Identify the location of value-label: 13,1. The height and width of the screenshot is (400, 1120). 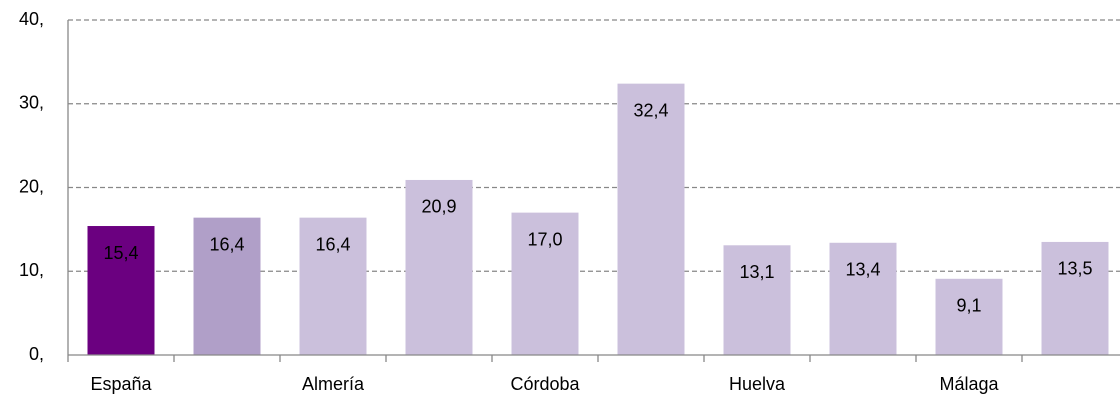
(756, 272).